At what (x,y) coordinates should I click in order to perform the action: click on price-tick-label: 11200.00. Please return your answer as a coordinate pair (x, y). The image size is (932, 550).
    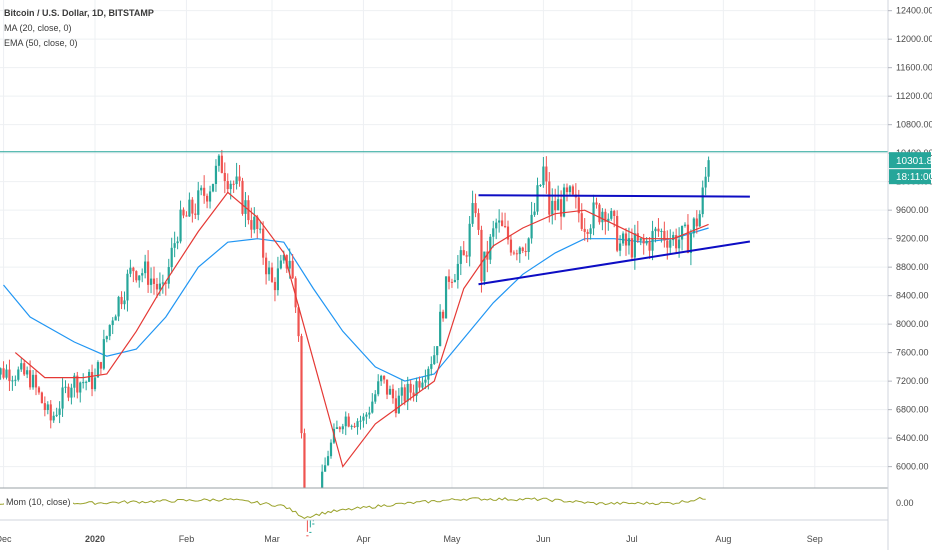
    Looking at the image, I should click on (914, 96).